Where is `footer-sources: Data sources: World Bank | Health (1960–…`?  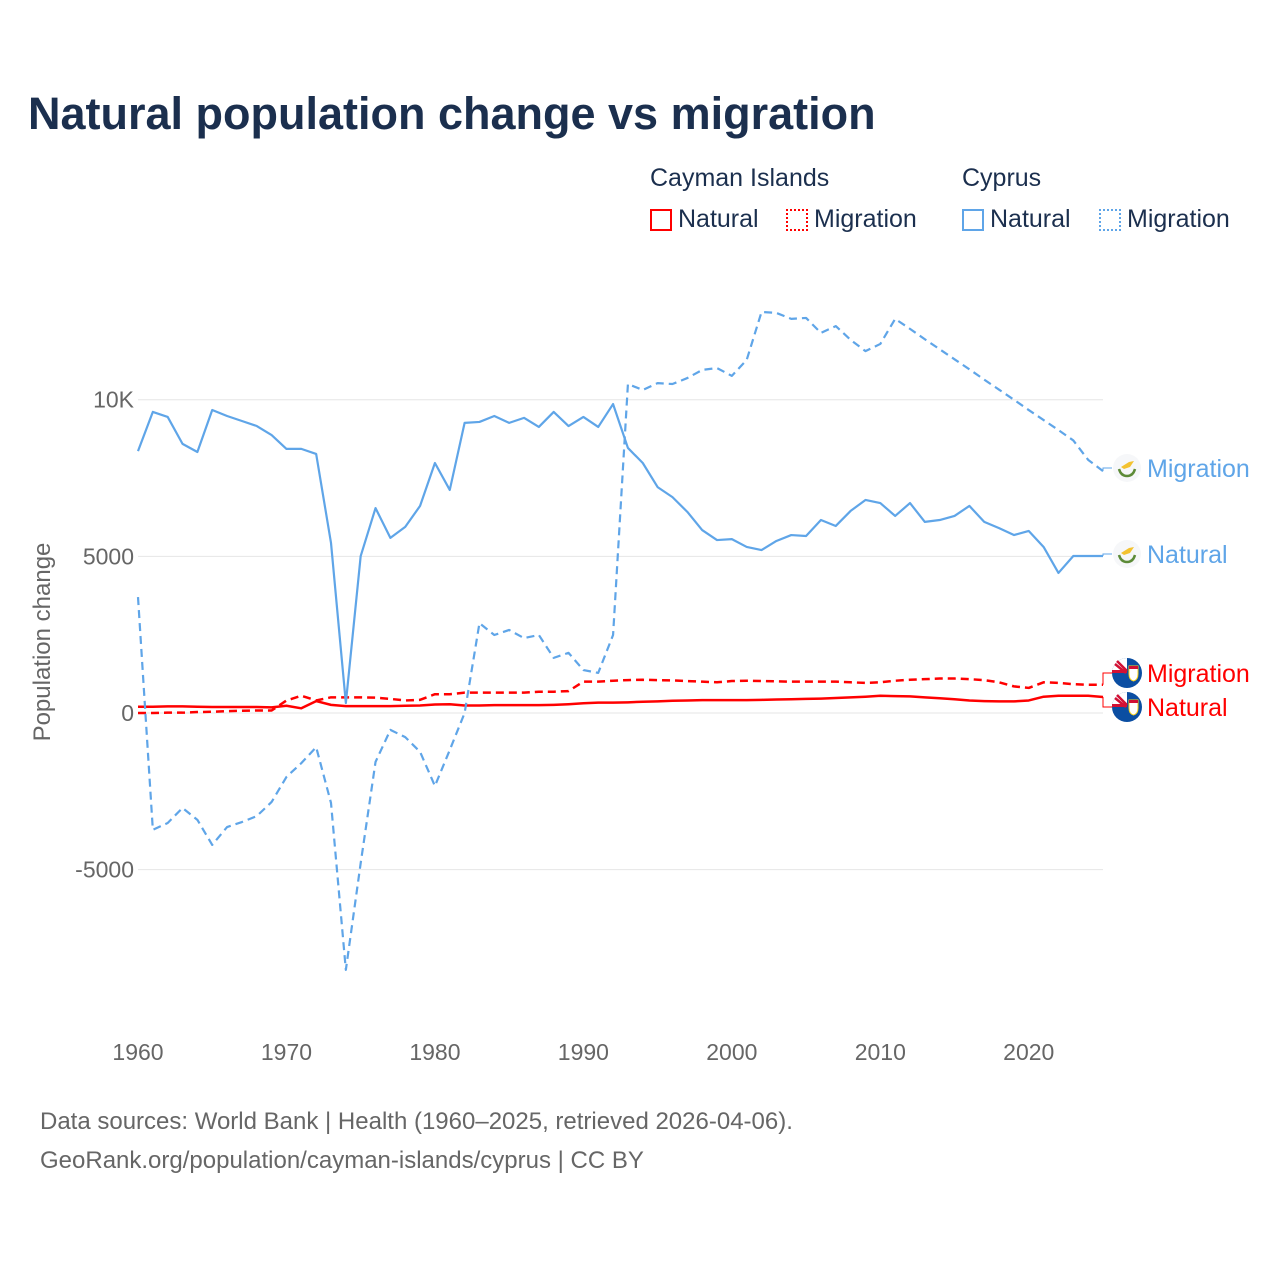
footer-sources: Data sources: World Bank | Health (1960–… is located at coordinates (416, 1121).